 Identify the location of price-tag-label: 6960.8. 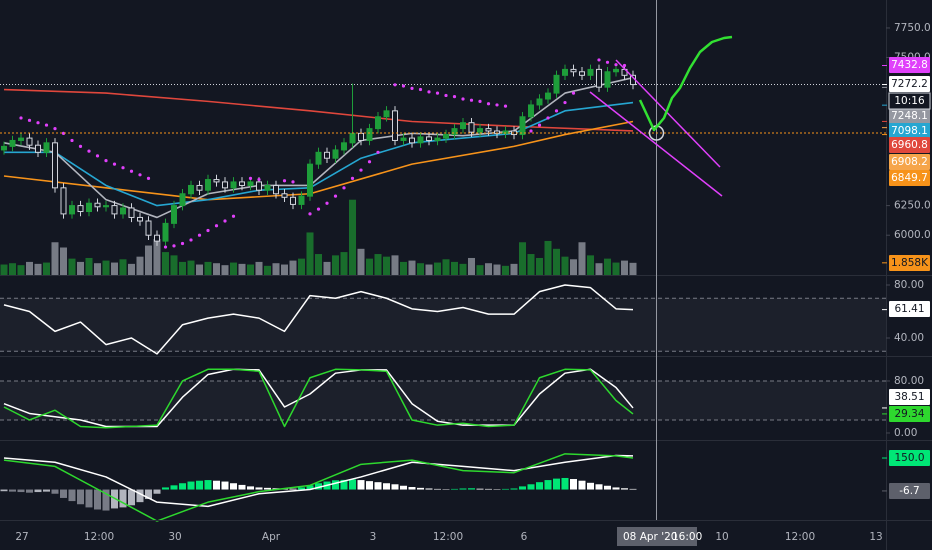
(909, 145).